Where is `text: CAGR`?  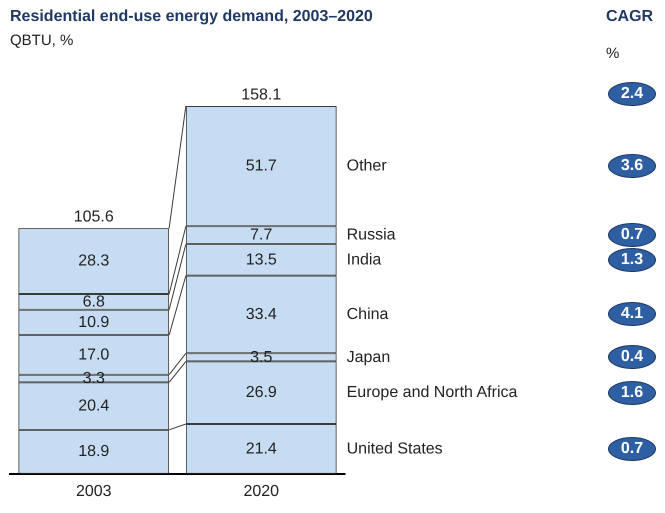 text: CAGR is located at coordinates (630, 17).